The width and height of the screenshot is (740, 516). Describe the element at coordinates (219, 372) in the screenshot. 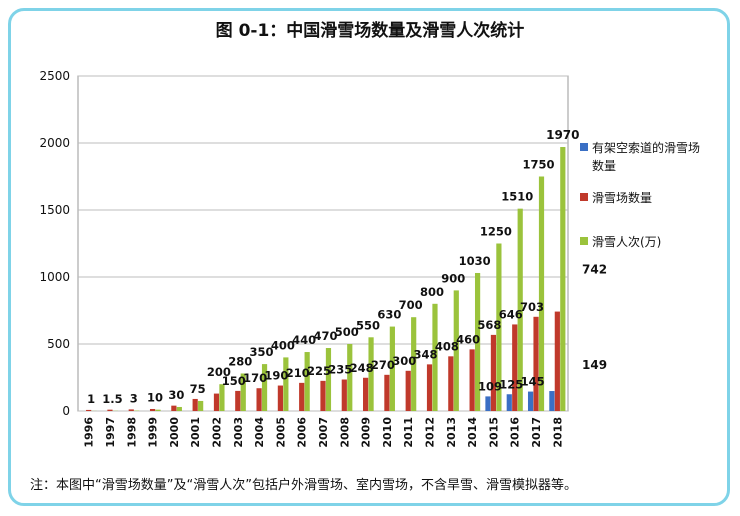

I see `data-label-visits: 200` at that location.